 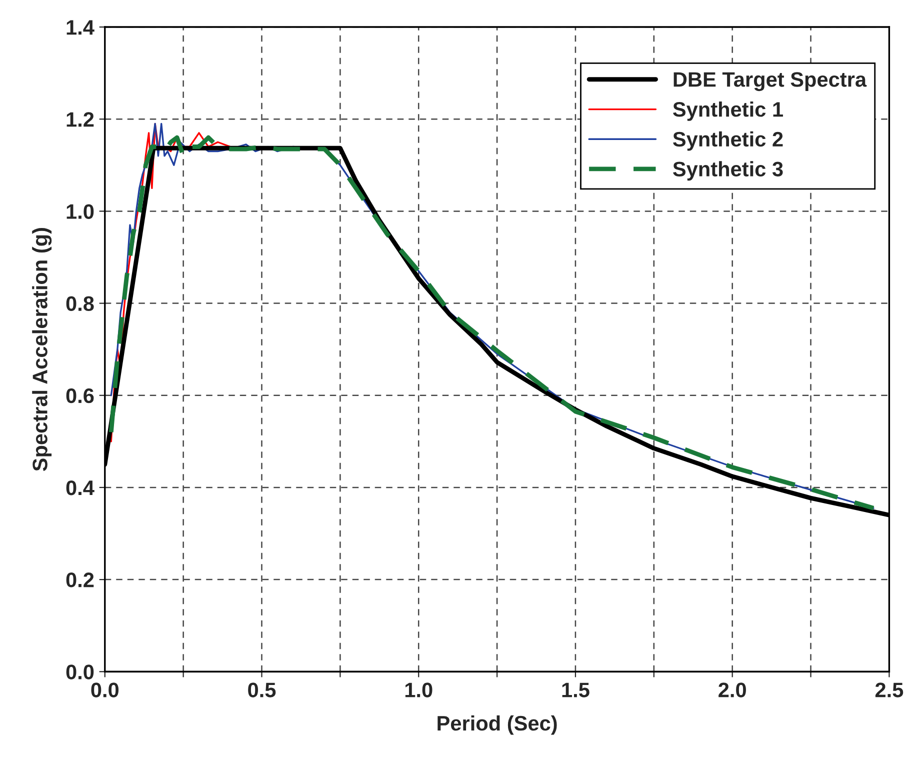 I want to click on y-tick-label: 1.0, so click(x=80, y=211).